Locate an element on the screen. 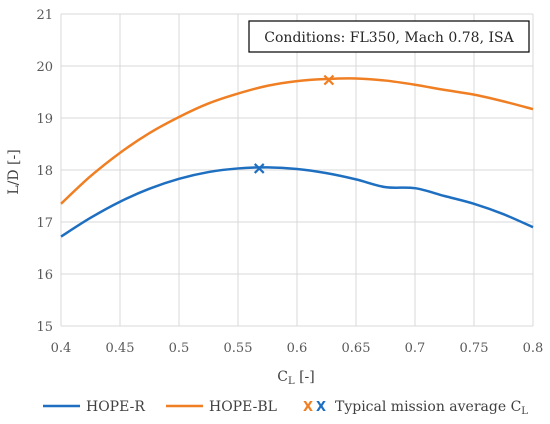 The height and width of the screenshot is (424, 550). y-tick-labels: 15 16 17 18 19 20 21 is located at coordinates (44, 171).